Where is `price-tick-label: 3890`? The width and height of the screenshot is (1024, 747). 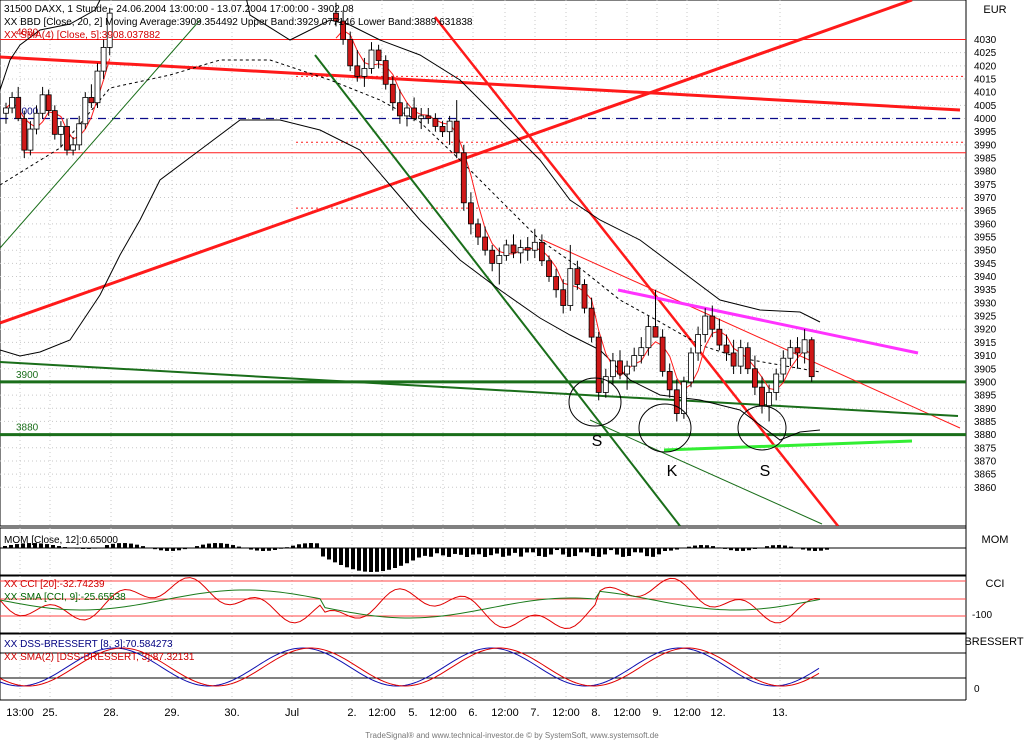 price-tick-label: 3890 is located at coordinates (985, 409).